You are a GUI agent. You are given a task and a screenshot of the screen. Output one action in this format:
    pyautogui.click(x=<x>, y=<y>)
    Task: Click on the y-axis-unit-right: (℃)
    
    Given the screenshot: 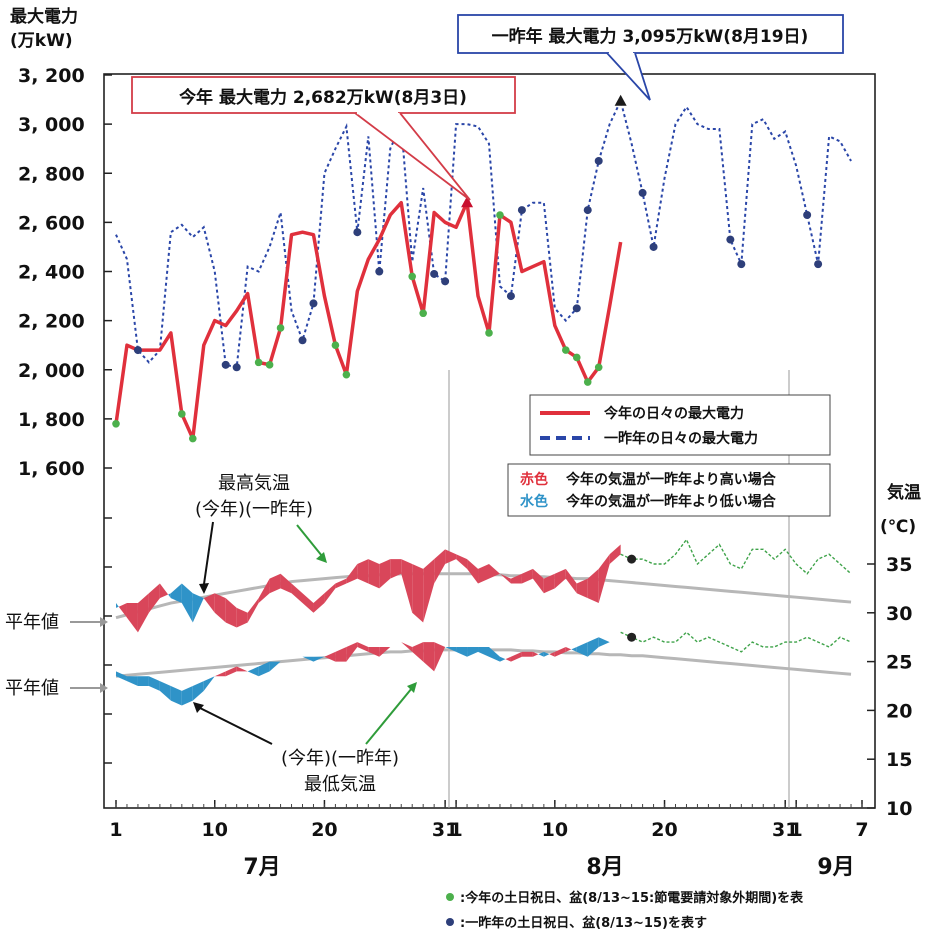 What is the action you would take?
    pyautogui.click(x=898, y=527)
    